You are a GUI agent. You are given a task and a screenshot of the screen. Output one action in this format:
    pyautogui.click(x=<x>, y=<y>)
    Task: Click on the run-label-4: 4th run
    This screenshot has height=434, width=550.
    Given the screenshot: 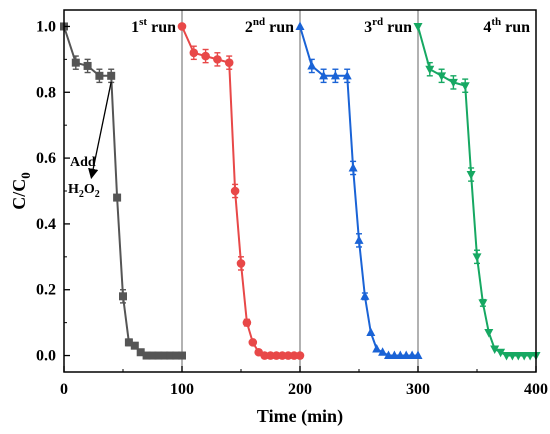 What is the action you would take?
    pyautogui.click(x=506, y=26)
    